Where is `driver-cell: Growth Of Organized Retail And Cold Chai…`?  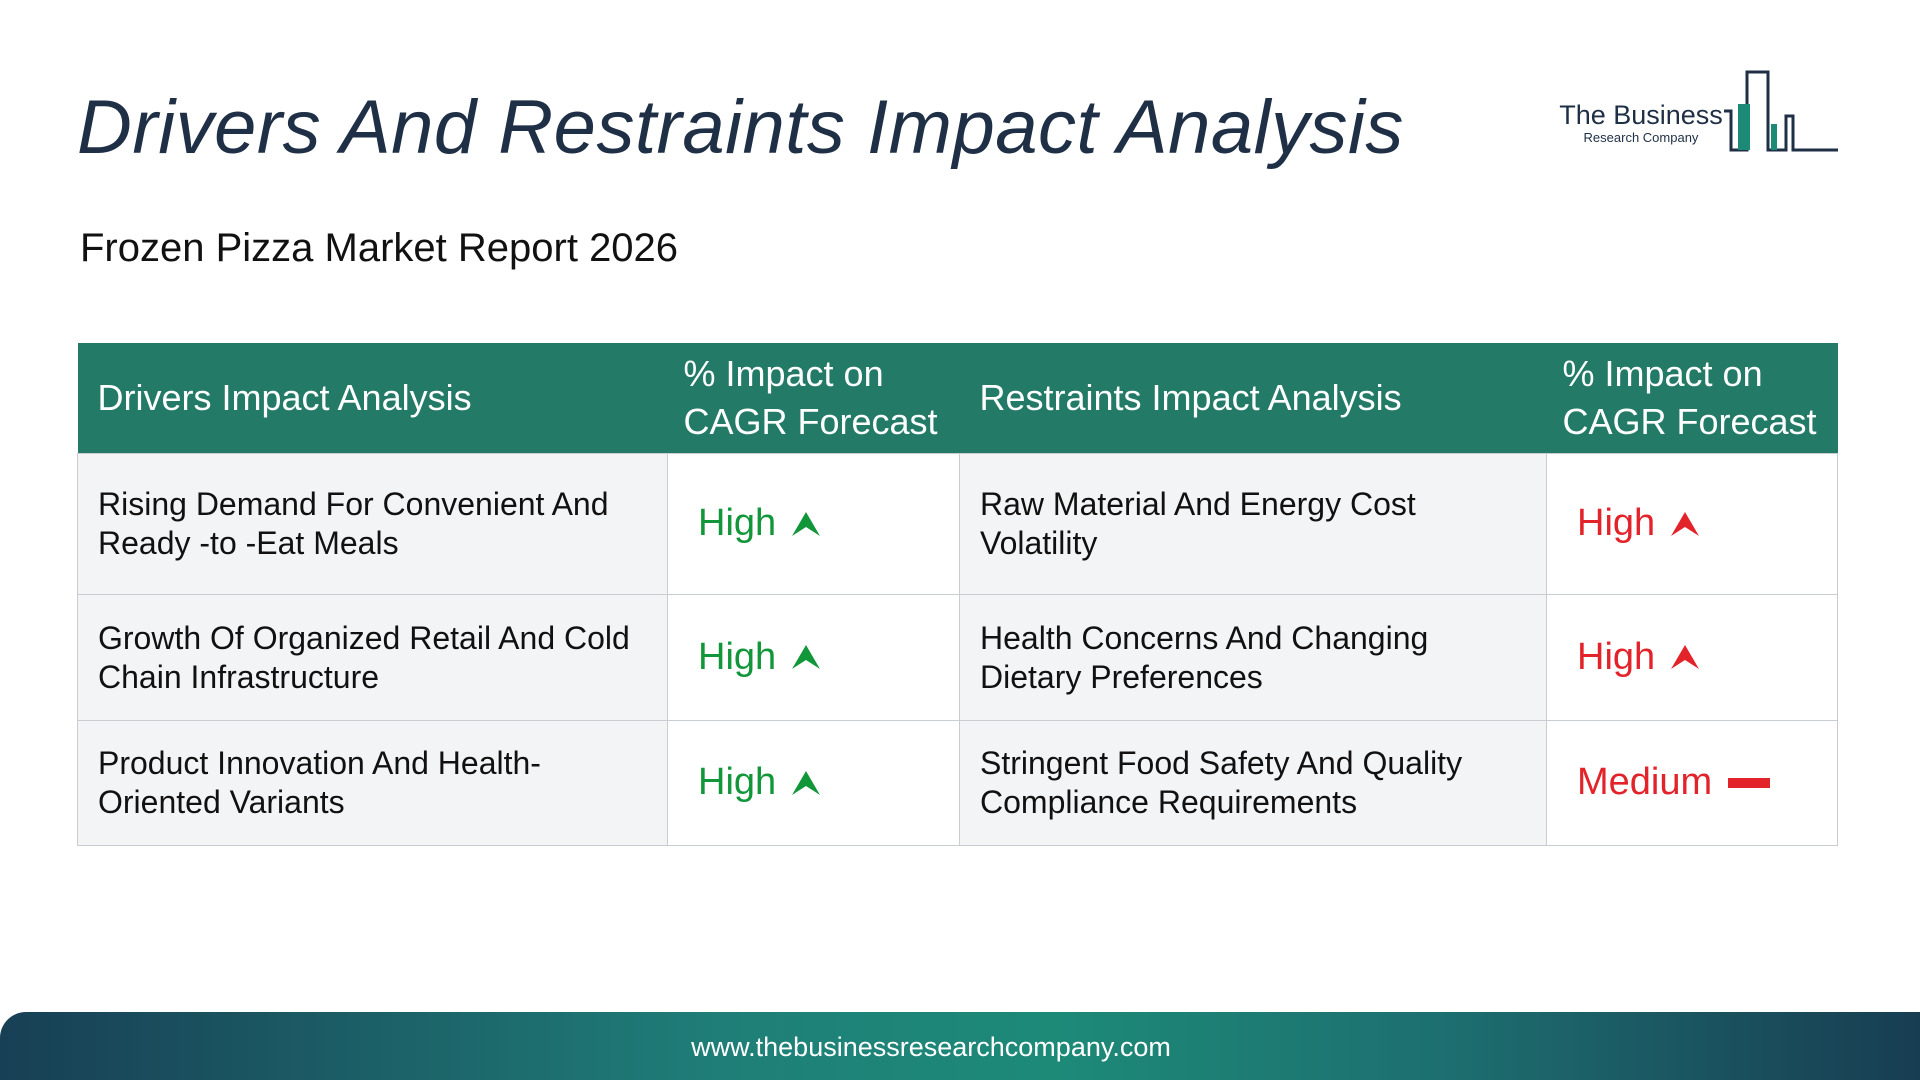
driver-cell: Growth Of Organized Retail And Cold Chai… is located at coordinates (372, 657).